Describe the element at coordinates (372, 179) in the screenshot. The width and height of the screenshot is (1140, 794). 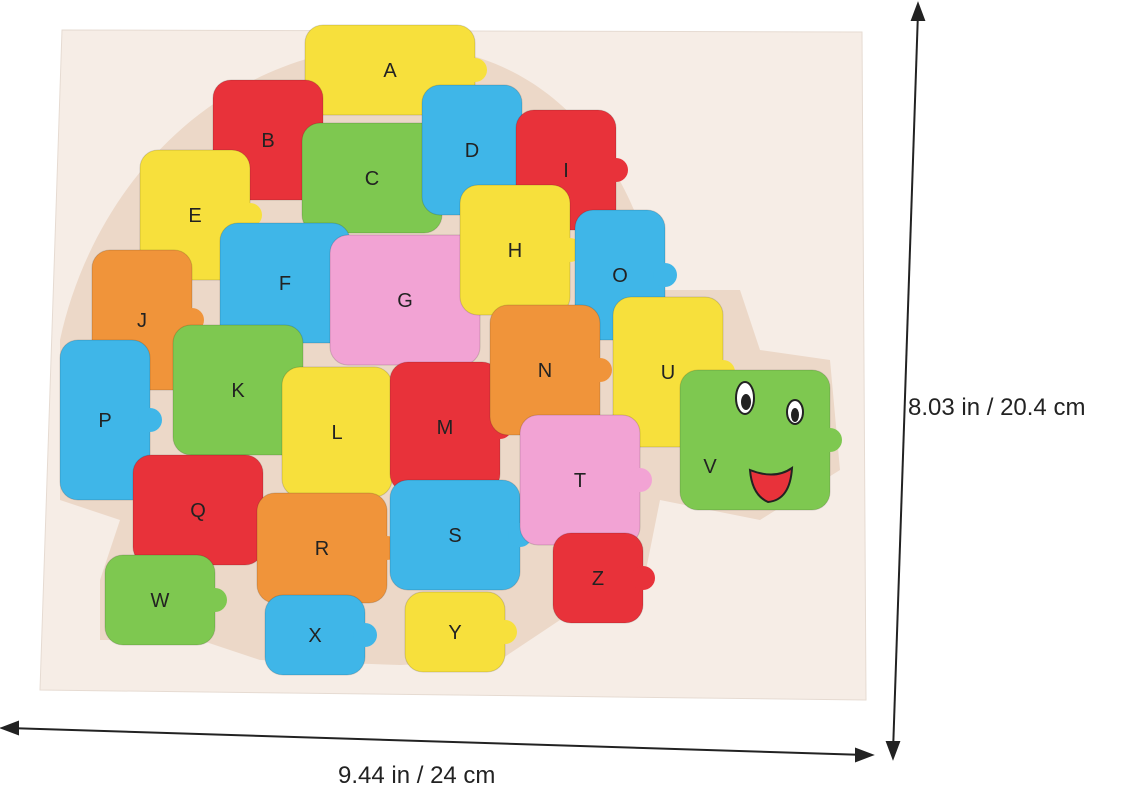
I see `piece-letter: C` at that location.